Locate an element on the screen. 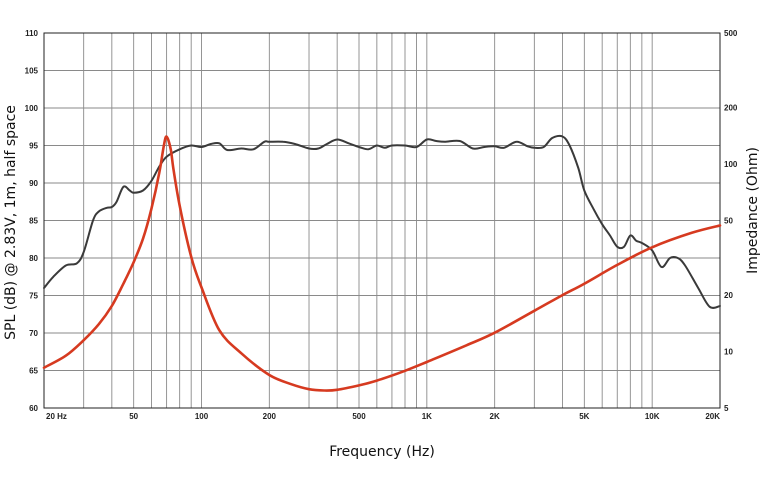 This screenshot has height=484, width=767. y-tick-label: 105 is located at coordinates (32, 71).